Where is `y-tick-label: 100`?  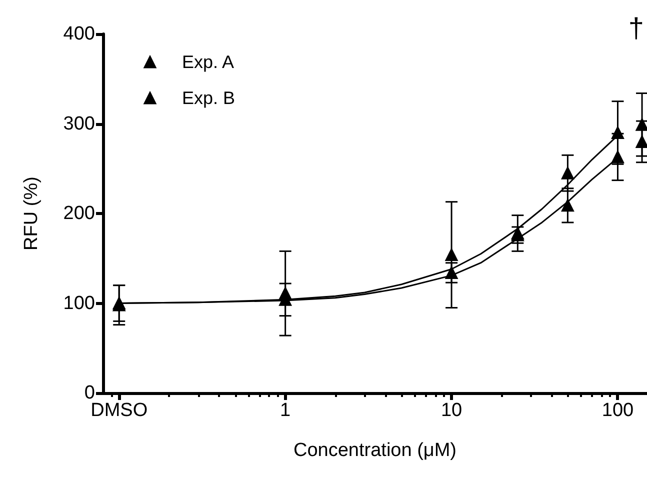
y-tick-label: 100 is located at coordinates (79, 303).